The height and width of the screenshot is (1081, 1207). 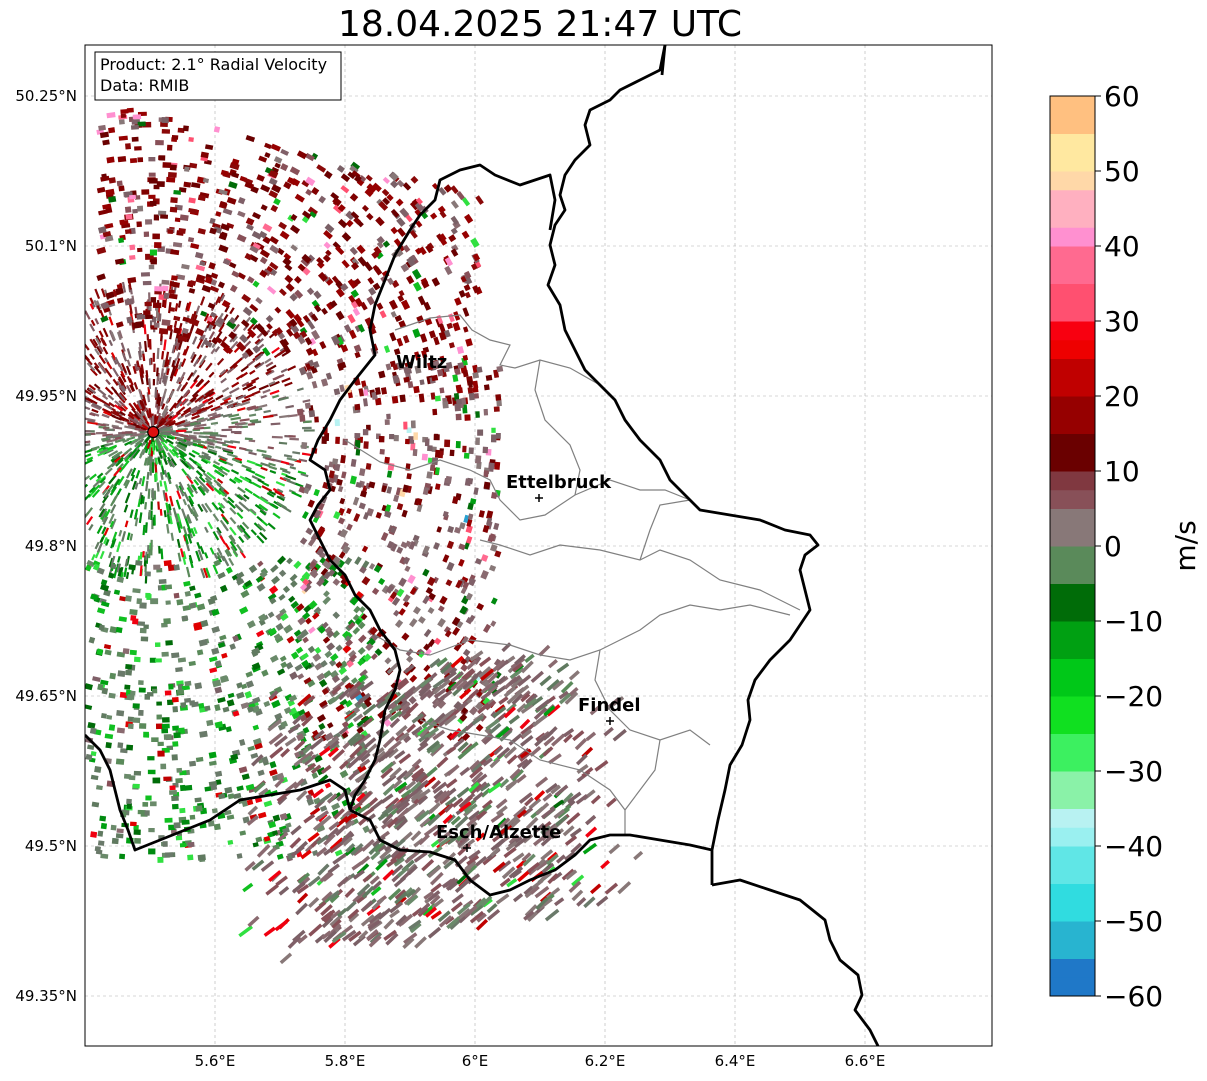 I want to click on city-label-wiltz: Wiltz, so click(x=421, y=362).